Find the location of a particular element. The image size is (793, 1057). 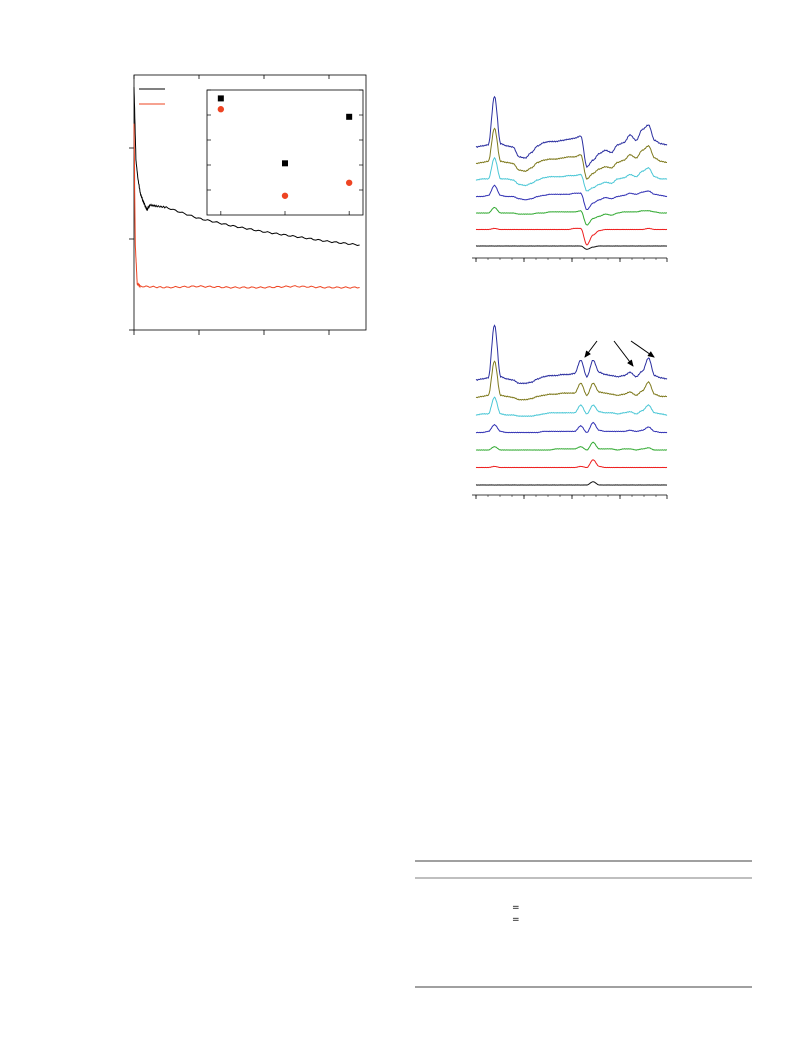

lower-x-ticks is located at coordinates (571, 497).